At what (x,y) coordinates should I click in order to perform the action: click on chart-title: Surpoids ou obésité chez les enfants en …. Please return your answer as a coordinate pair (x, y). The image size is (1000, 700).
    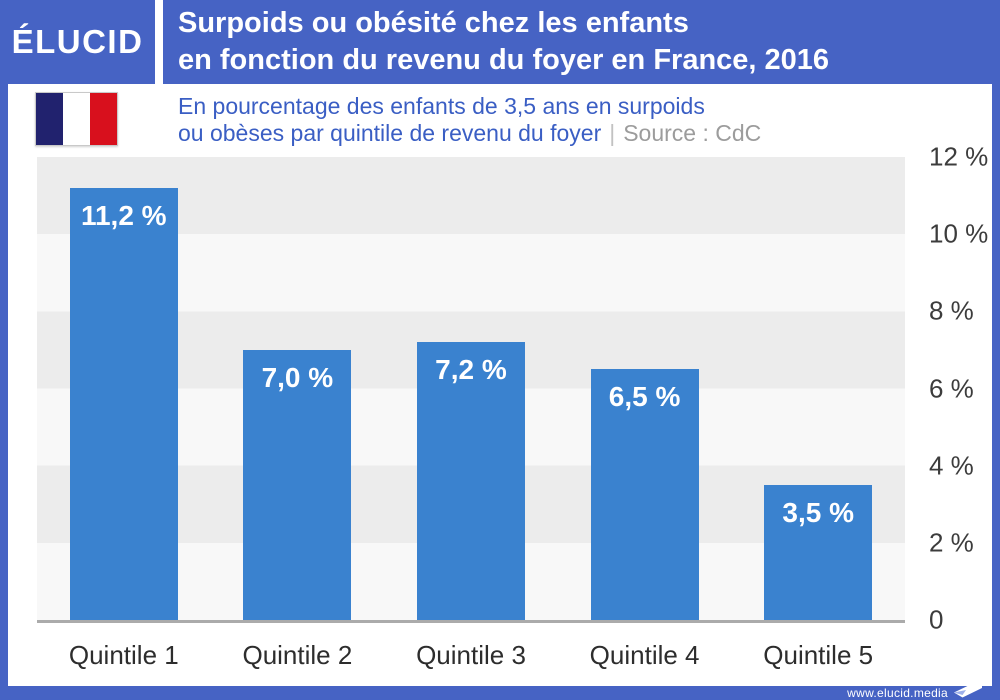
    Looking at the image, I should click on (503, 42).